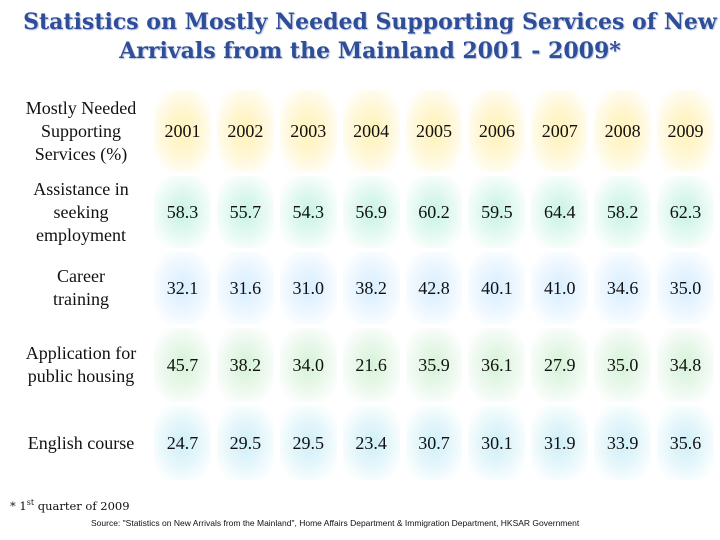 The image size is (720, 540). I want to click on header-label-cell: Mostly Needed Supporting Services (%), so click(81, 131).